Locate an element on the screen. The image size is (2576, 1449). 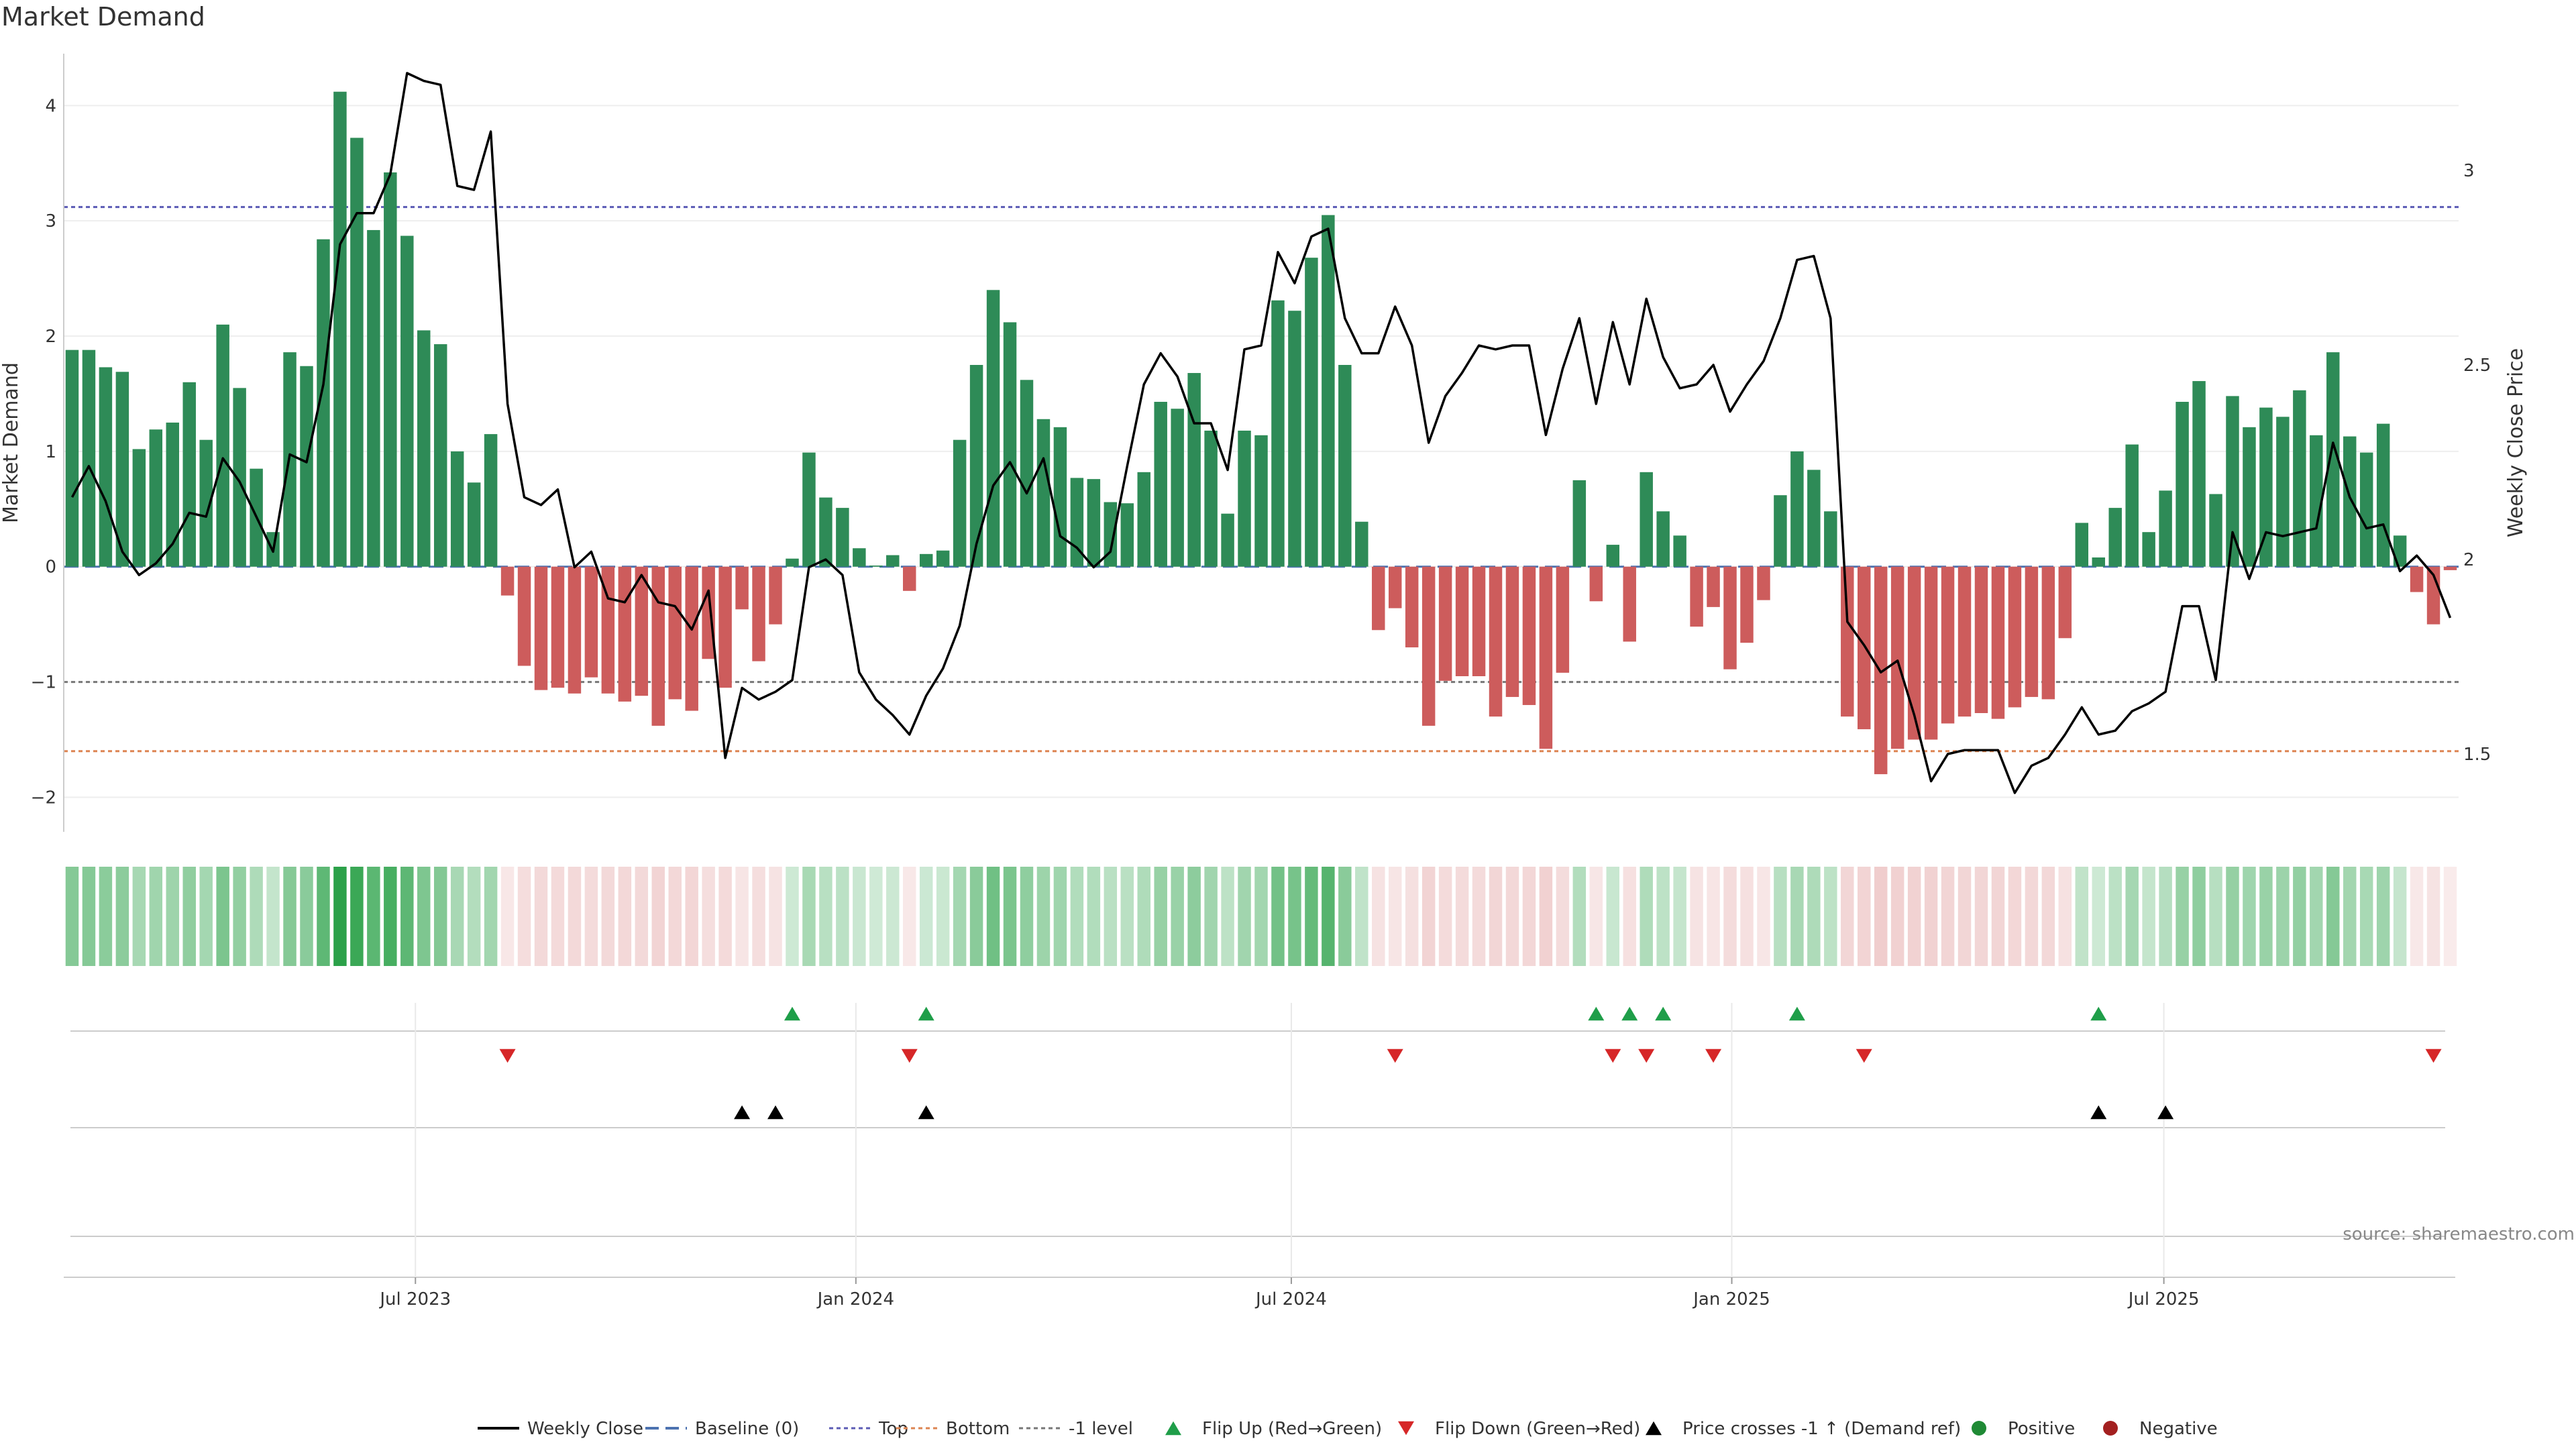
legend-item-cross: Price crosses -1 ↑ (Demand ref) is located at coordinates (1803, 1429).